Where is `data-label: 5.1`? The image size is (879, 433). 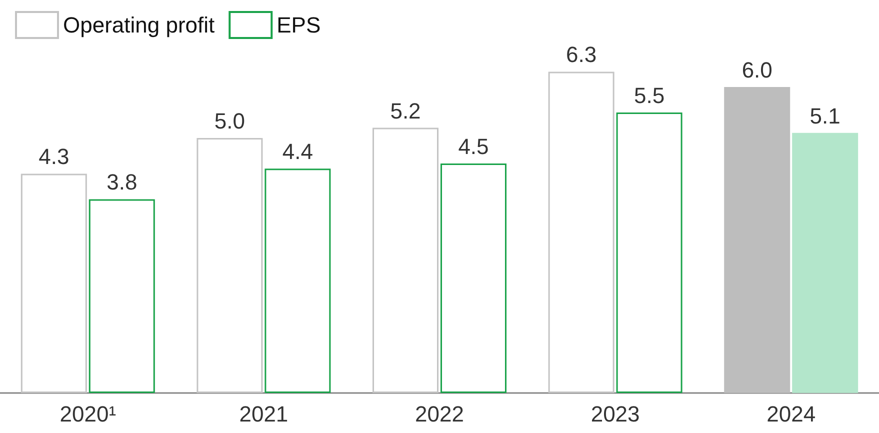
data-label: 5.1 is located at coordinates (825, 115).